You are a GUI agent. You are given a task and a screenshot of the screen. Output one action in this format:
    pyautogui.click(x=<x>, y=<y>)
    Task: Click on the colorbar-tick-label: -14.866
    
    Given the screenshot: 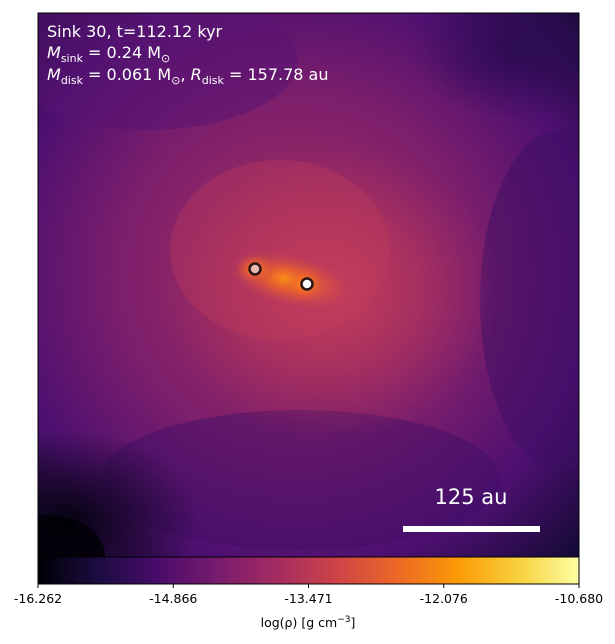 What is the action you would take?
    pyautogui.click(x=173, y=598)
    